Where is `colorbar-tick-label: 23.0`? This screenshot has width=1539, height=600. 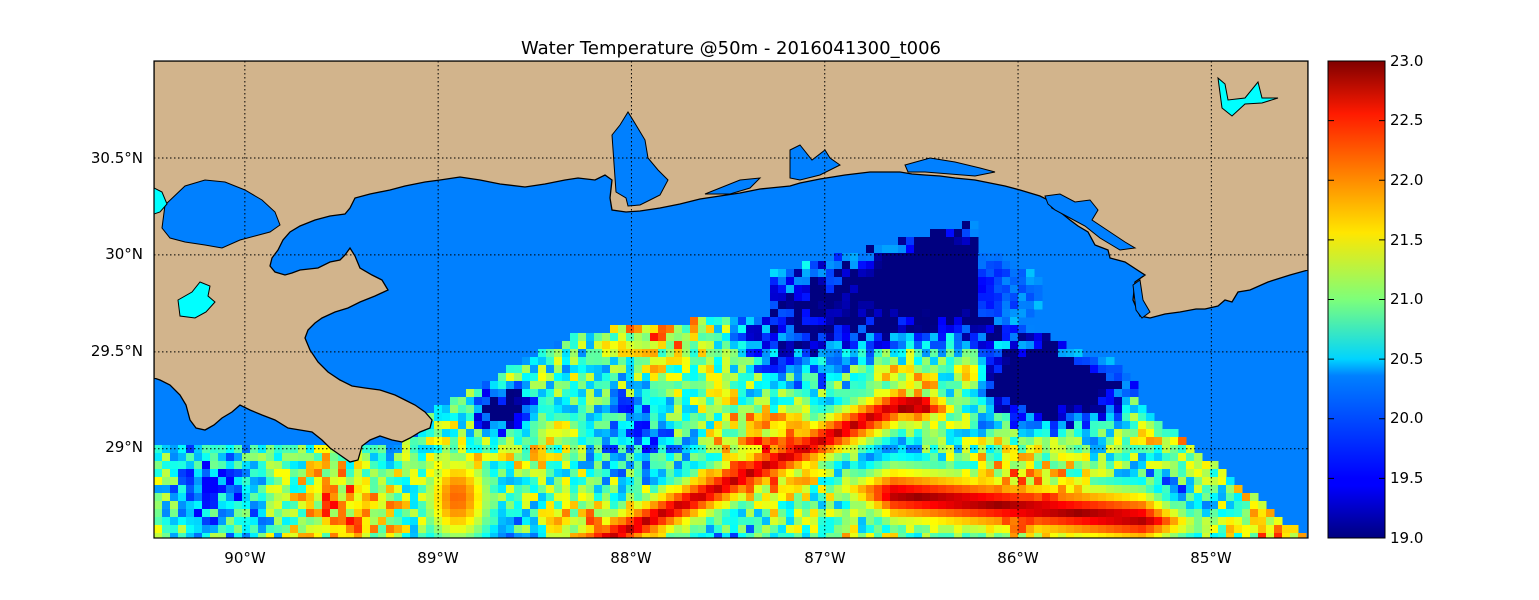
colorbar-tick-label: 23.0 is located at coordinates (1406, 61).